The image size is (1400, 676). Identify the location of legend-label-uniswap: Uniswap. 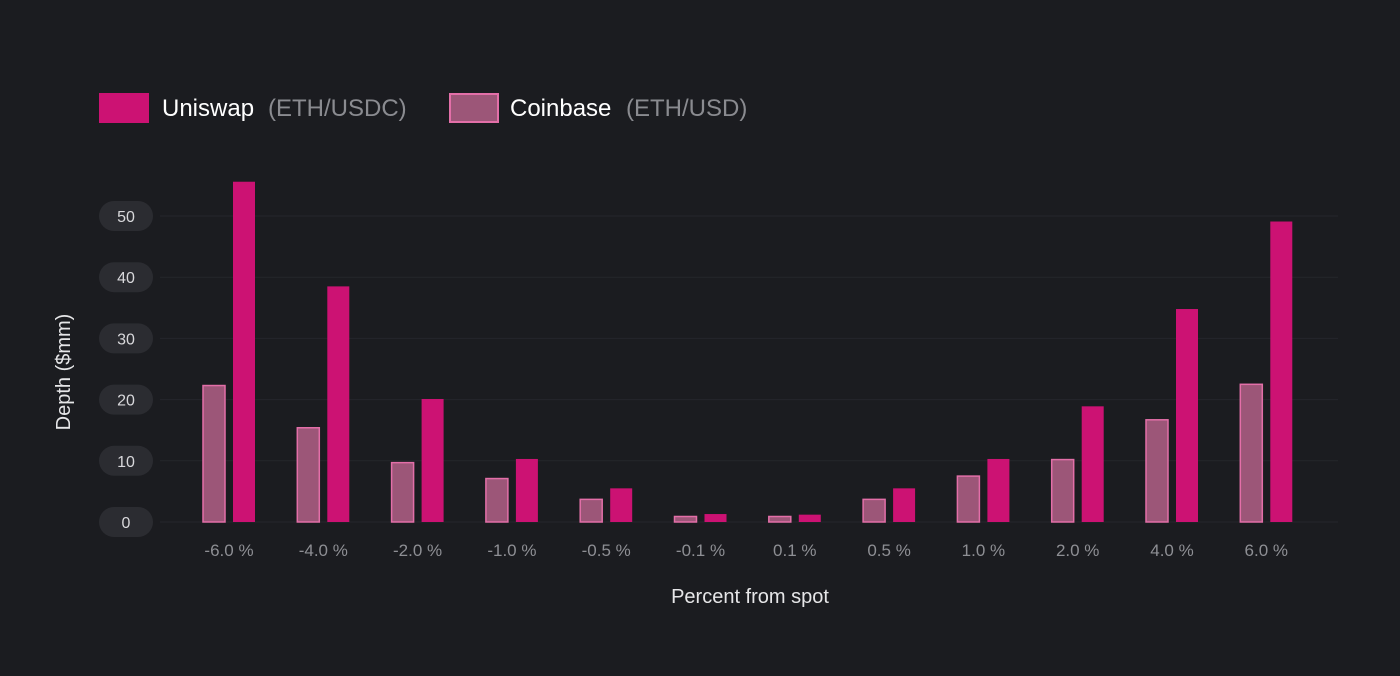
(208, 108).